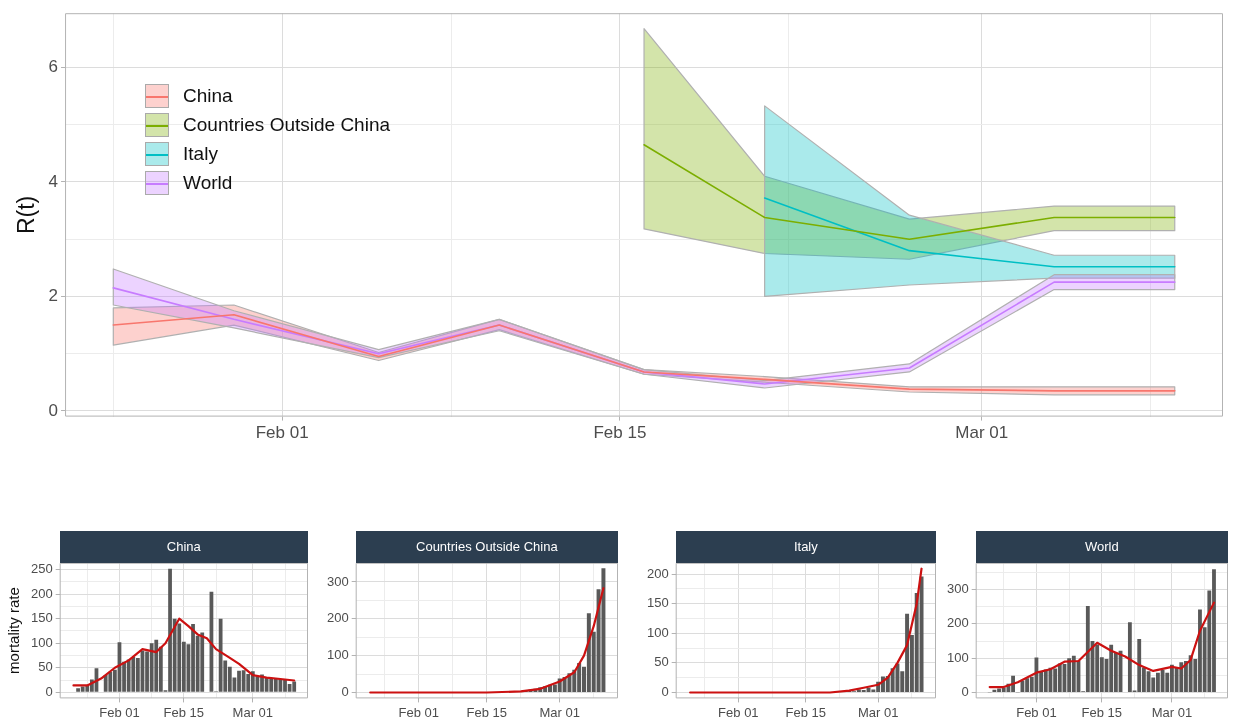 Image resolution: width=1235 pixels, height=728 pixels. I want to click on y-axis-title: R(t), so click(26, 215).